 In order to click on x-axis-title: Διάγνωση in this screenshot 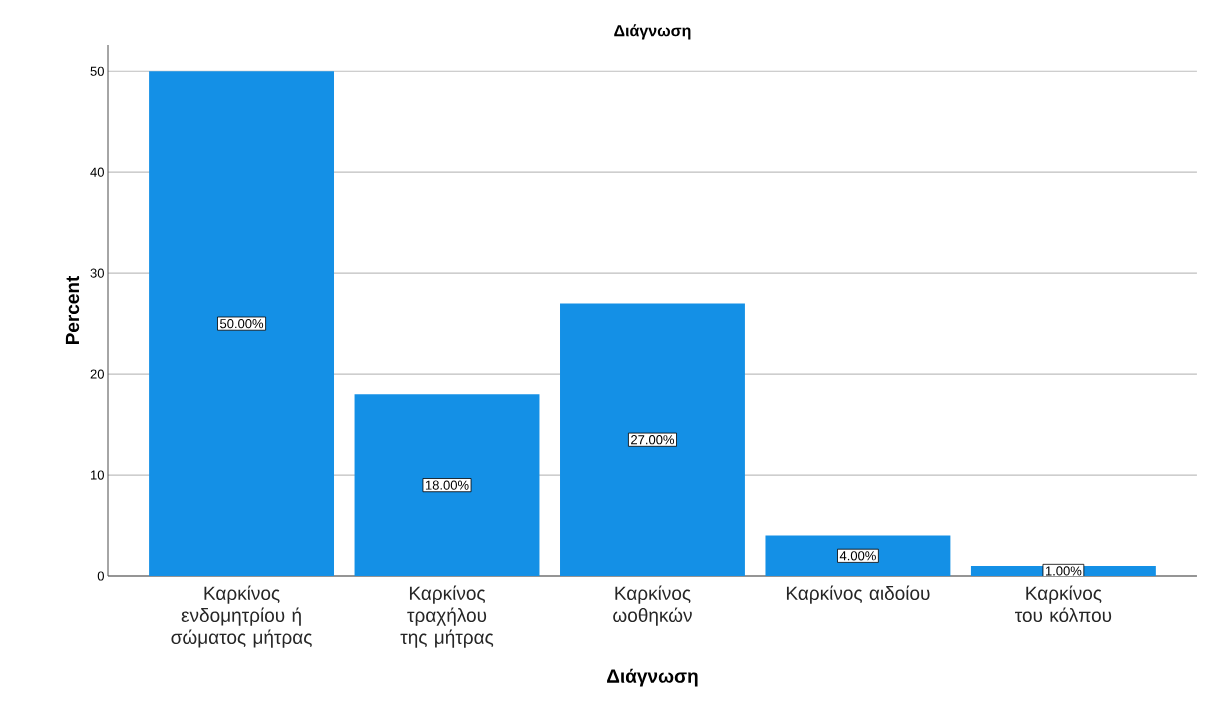, I will do `click(652, 677)`.